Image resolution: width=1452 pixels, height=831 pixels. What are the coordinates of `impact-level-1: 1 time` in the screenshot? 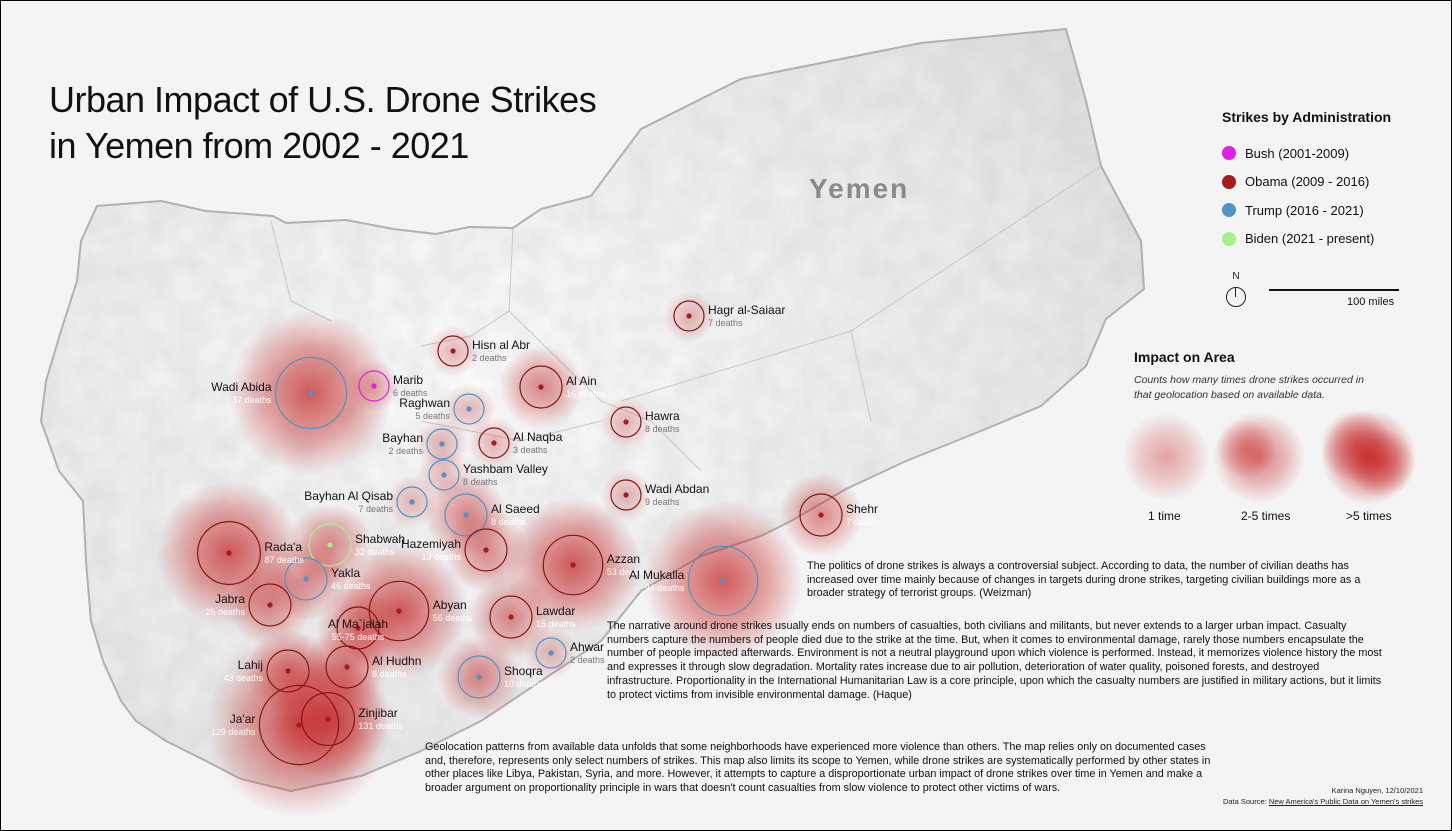 It's located at (1164, 516).